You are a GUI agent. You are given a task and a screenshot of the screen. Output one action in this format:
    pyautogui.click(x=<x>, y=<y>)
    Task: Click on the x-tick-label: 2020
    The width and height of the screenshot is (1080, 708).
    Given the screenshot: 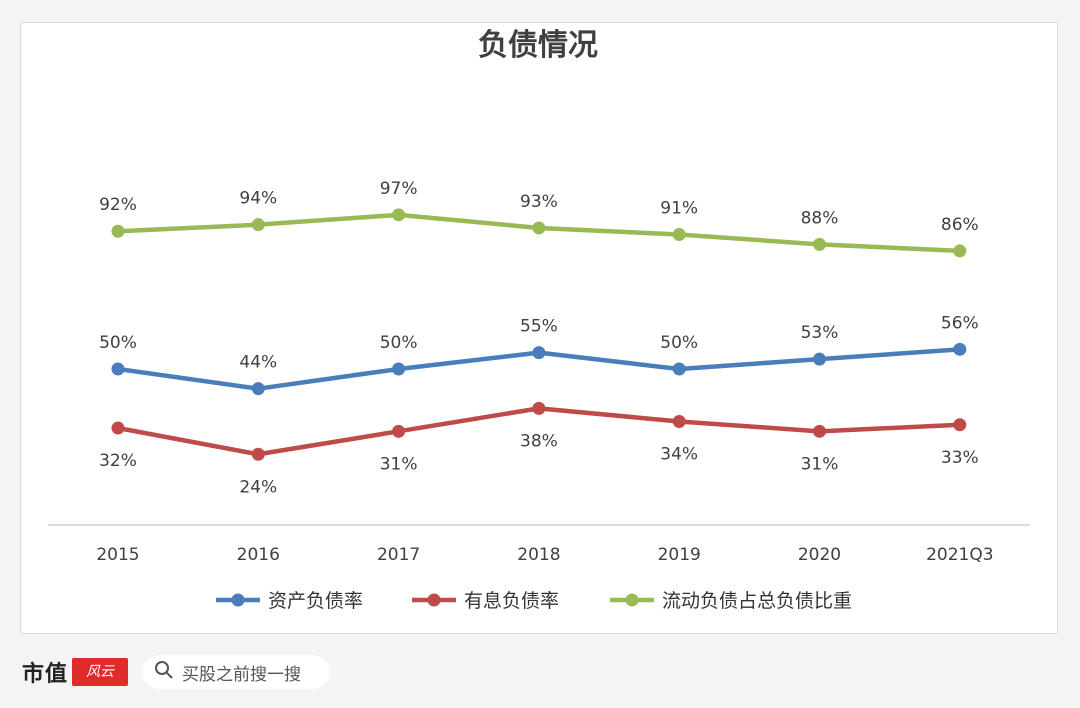 What is the action you would take?
    pyautogui.click(x=819, y=555)
    